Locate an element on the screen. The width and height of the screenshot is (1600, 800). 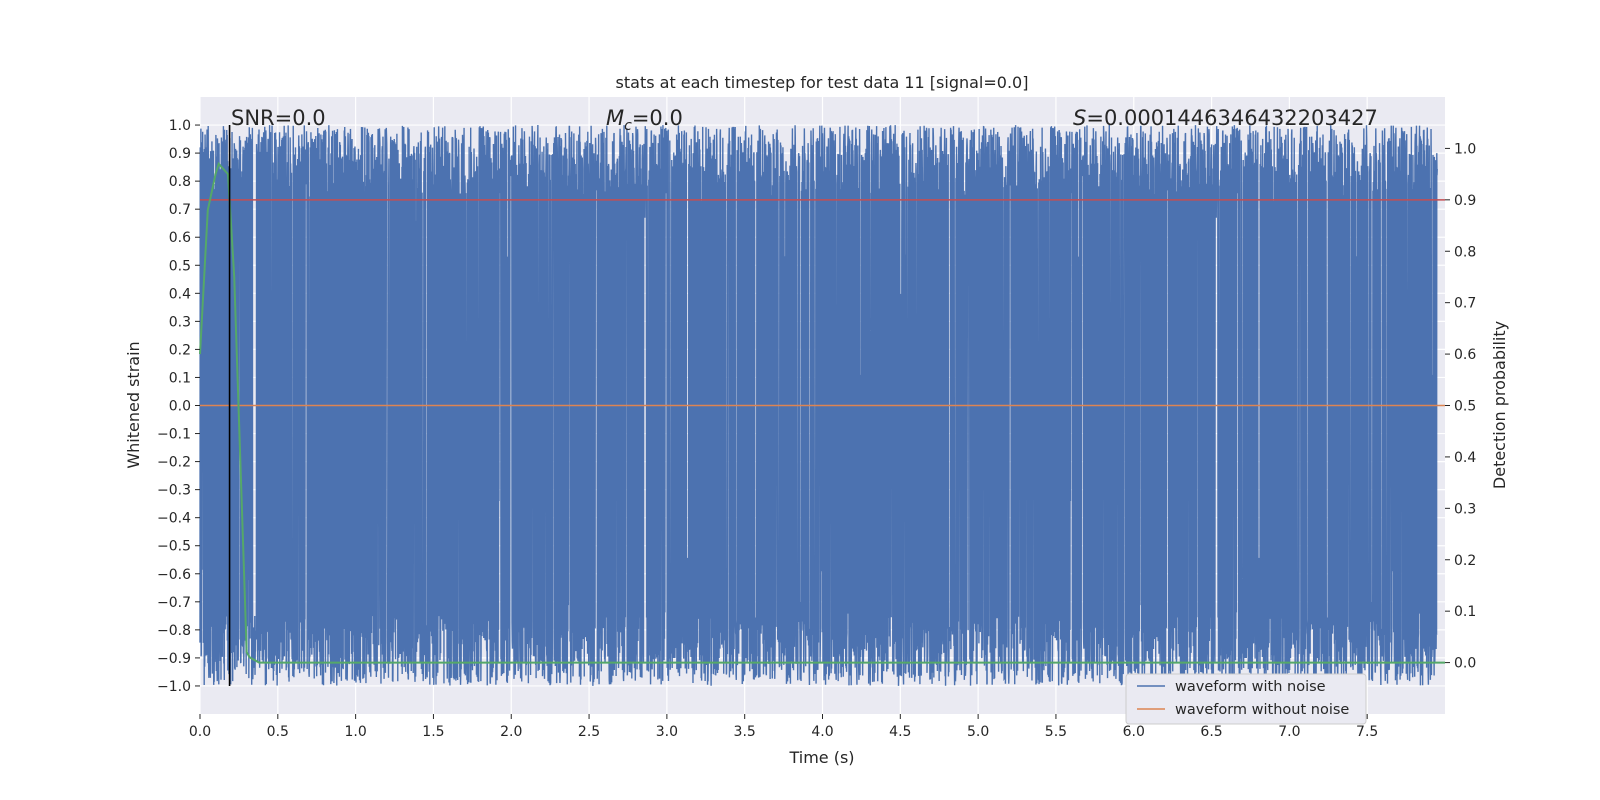
y-tick-label: −1.0 is located at coordinates (174, 687).